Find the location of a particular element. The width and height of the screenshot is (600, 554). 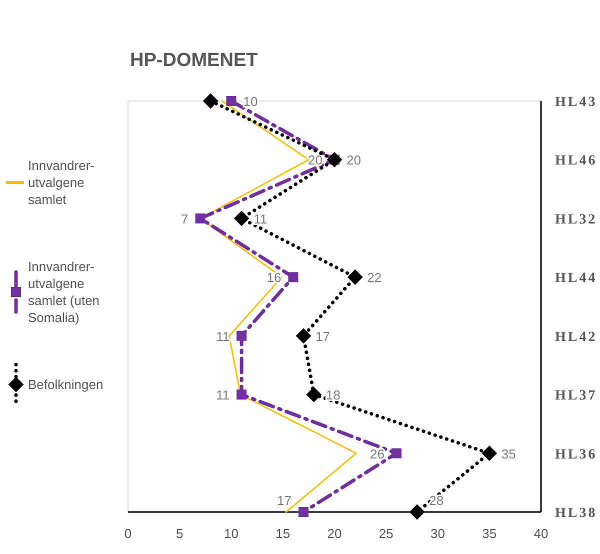

y-tick-label: HL38 is located at coordinates (576, 513).